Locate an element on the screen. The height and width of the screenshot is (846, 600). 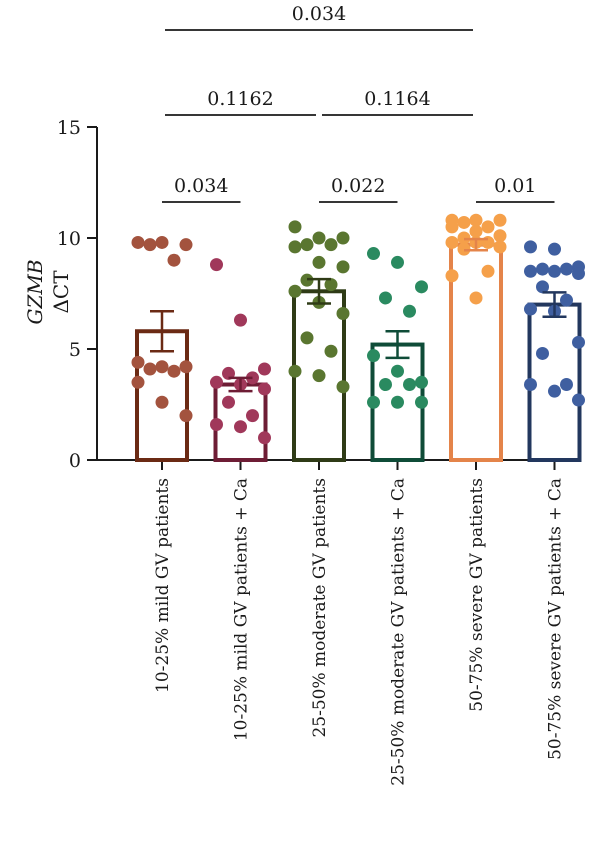
bar is located at coordinates (476, 352).